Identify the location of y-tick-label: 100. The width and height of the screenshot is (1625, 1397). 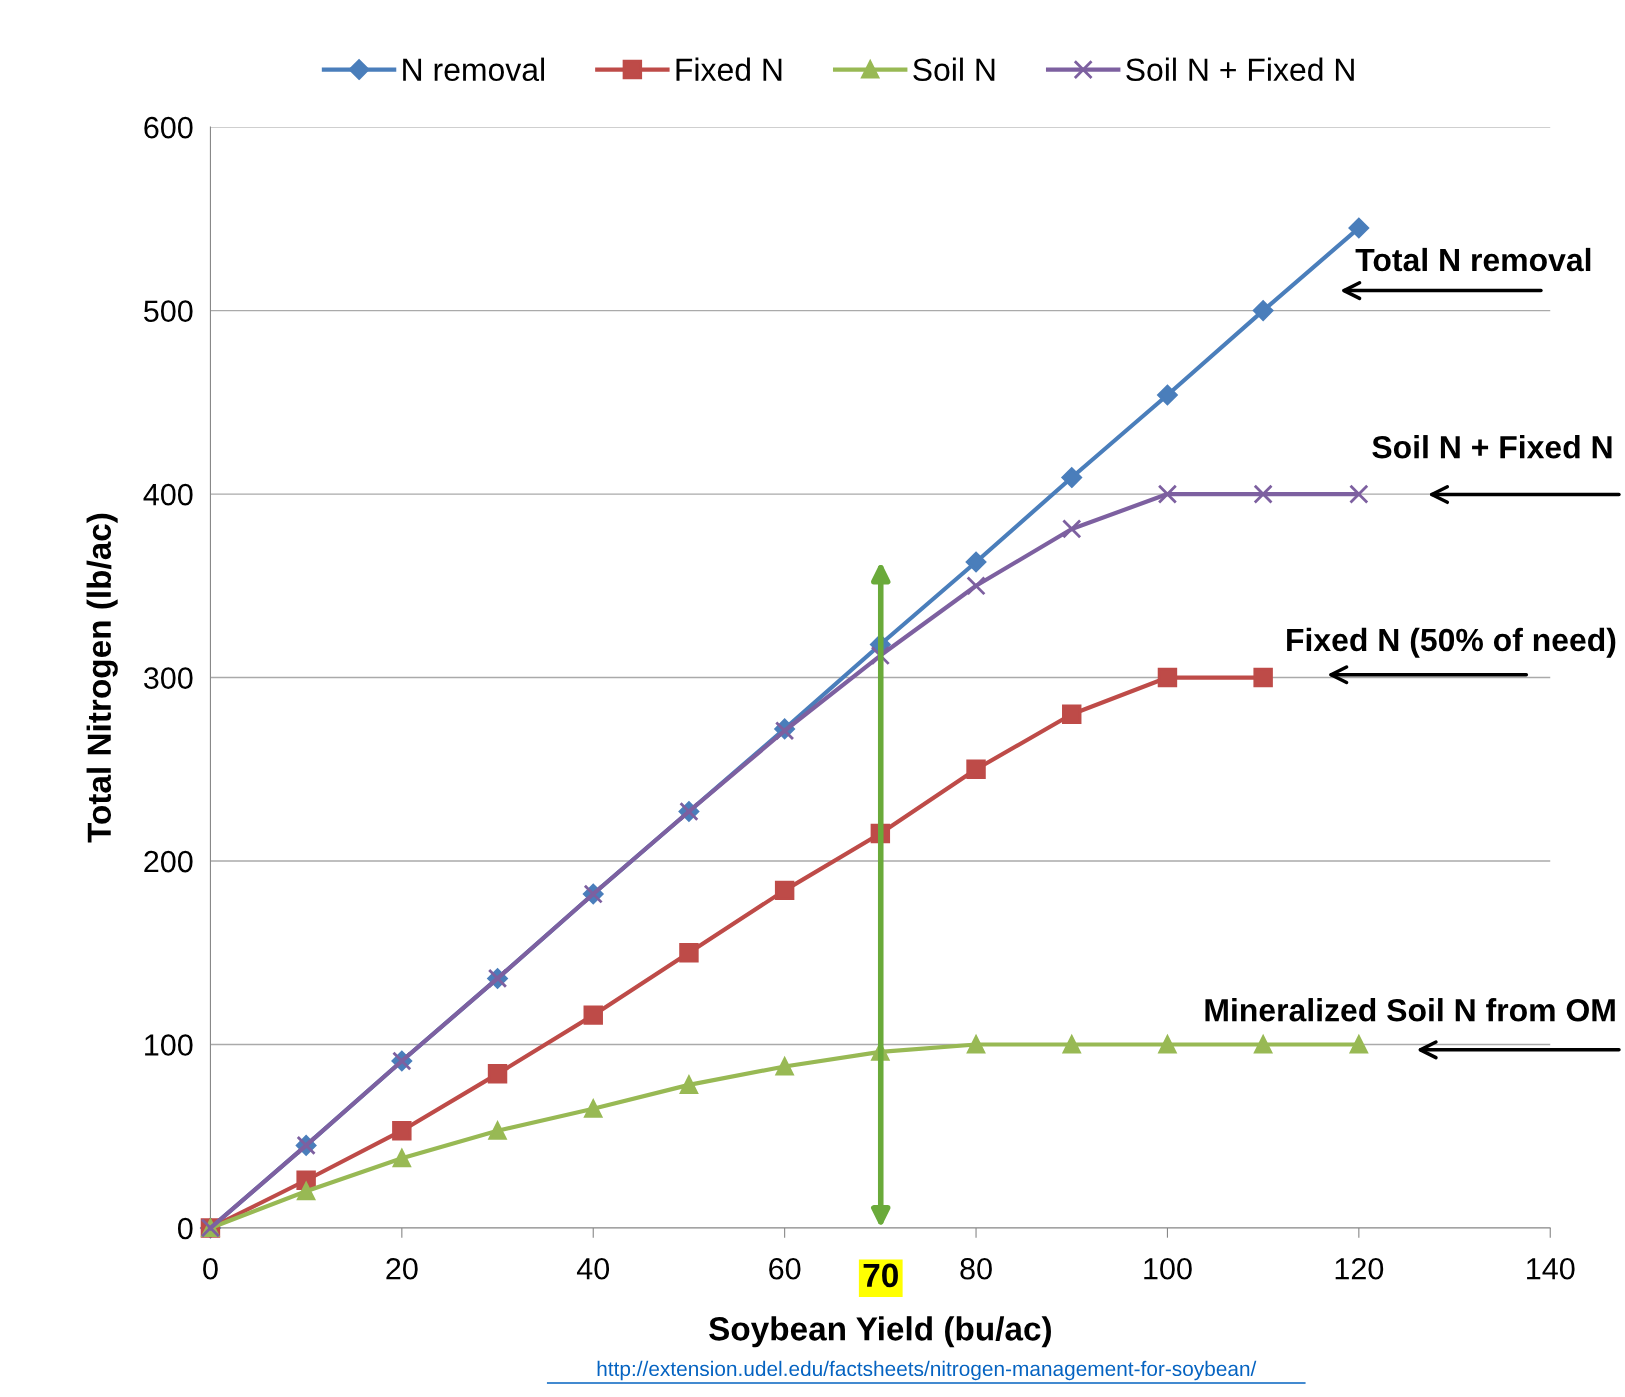
(169, 1045).